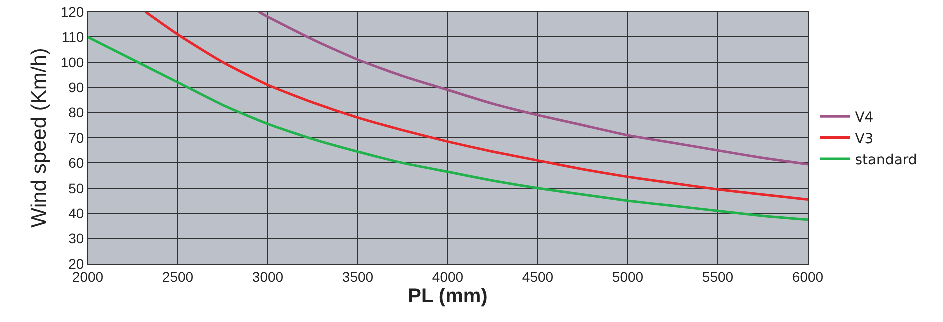 This screenshot has height=322, width=943. What do you see at coordinates (178, 276) in the screenshot?
I see `x-tick-label: 2500` at bounding box center [178, 276].